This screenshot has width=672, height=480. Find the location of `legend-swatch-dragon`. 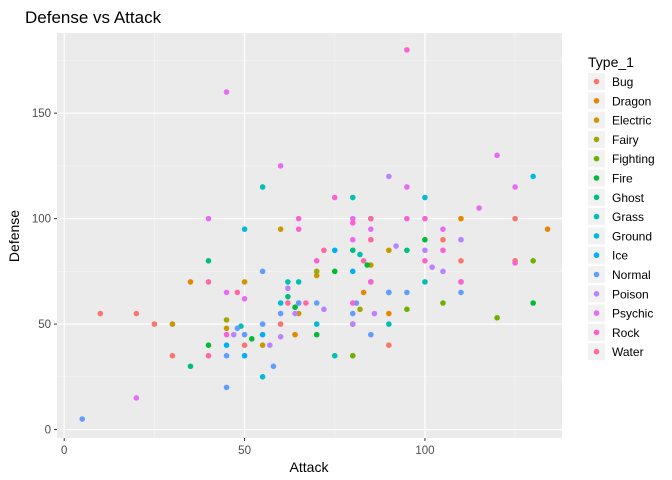

legend-swatch-dragon is located at coordinates (596, 101).